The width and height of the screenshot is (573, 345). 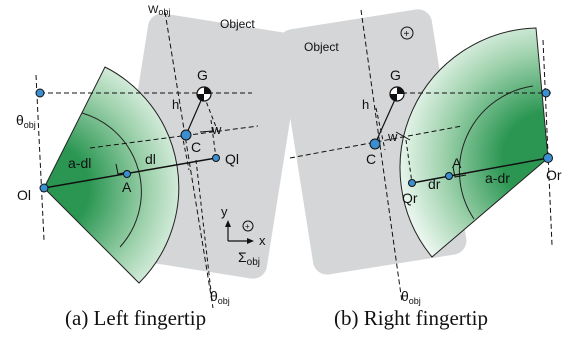 I want to click on left-w-label: w, so click(x=216, y=129).